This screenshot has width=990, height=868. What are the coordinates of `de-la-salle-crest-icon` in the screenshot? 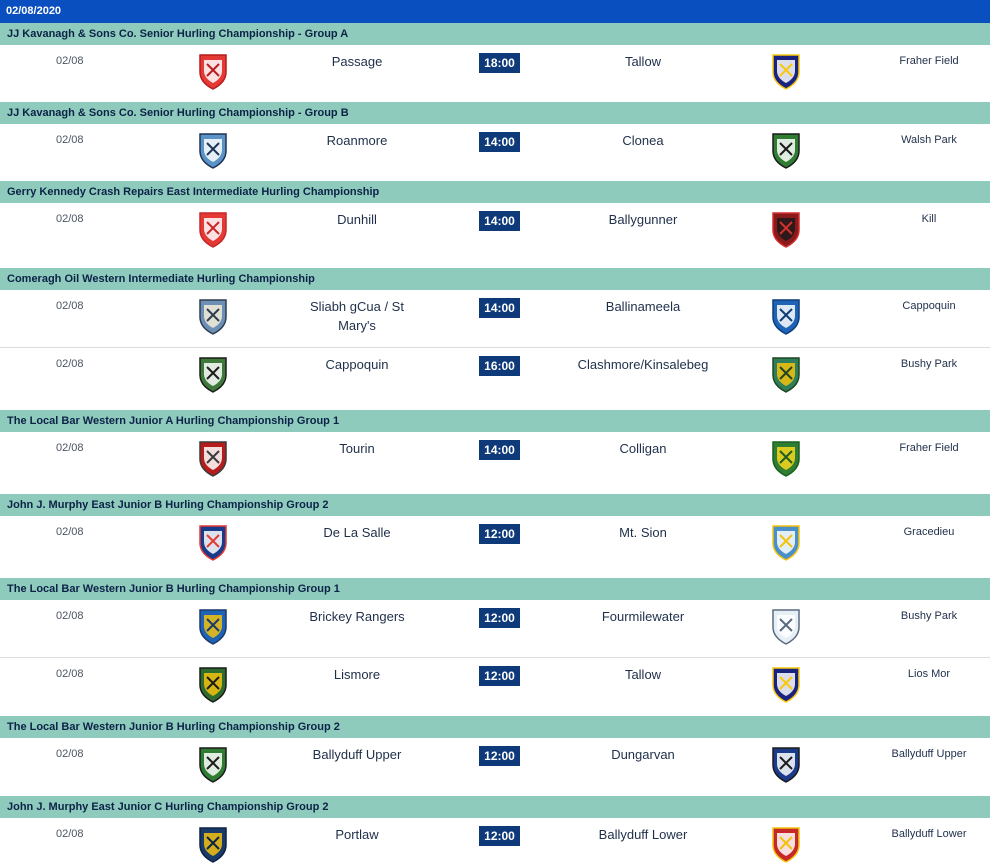 It's located at (213, 542).